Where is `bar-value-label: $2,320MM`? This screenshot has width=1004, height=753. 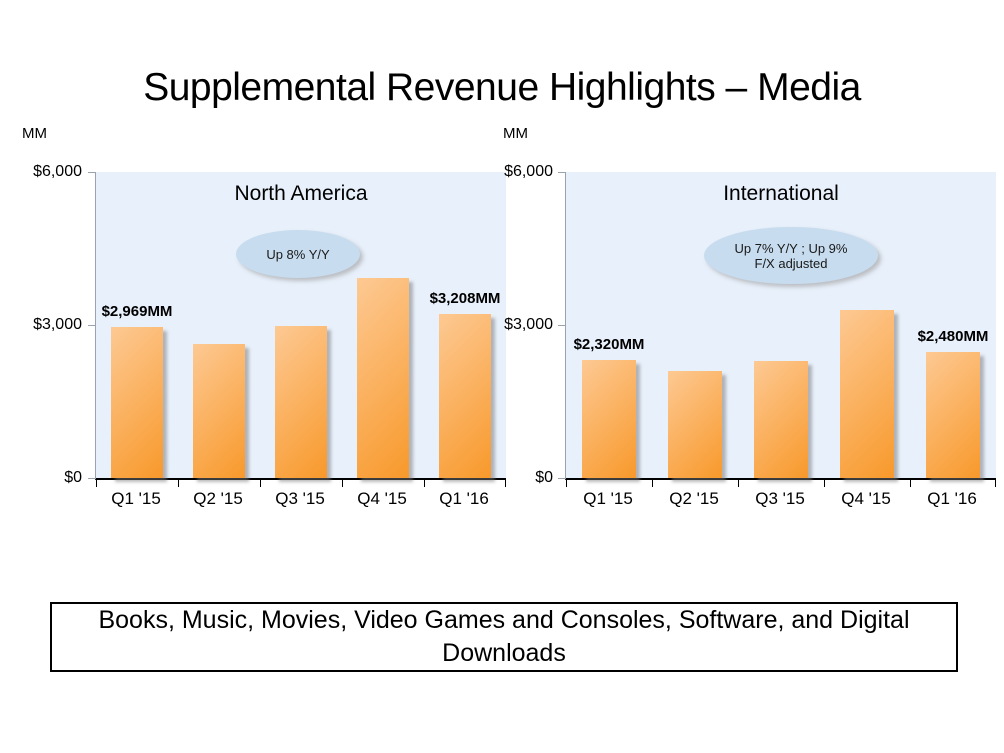
bar-value-label: $2,320MM is located at coordinates (609, 344).